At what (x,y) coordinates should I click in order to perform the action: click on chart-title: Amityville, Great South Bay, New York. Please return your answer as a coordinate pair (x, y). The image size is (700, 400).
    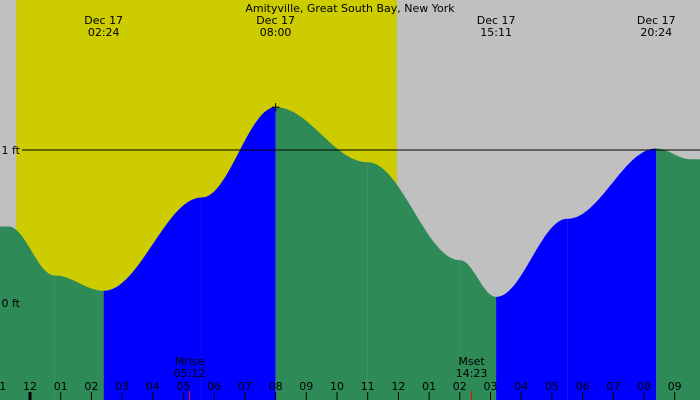
    Looking at the image, I should click on (350, 8).